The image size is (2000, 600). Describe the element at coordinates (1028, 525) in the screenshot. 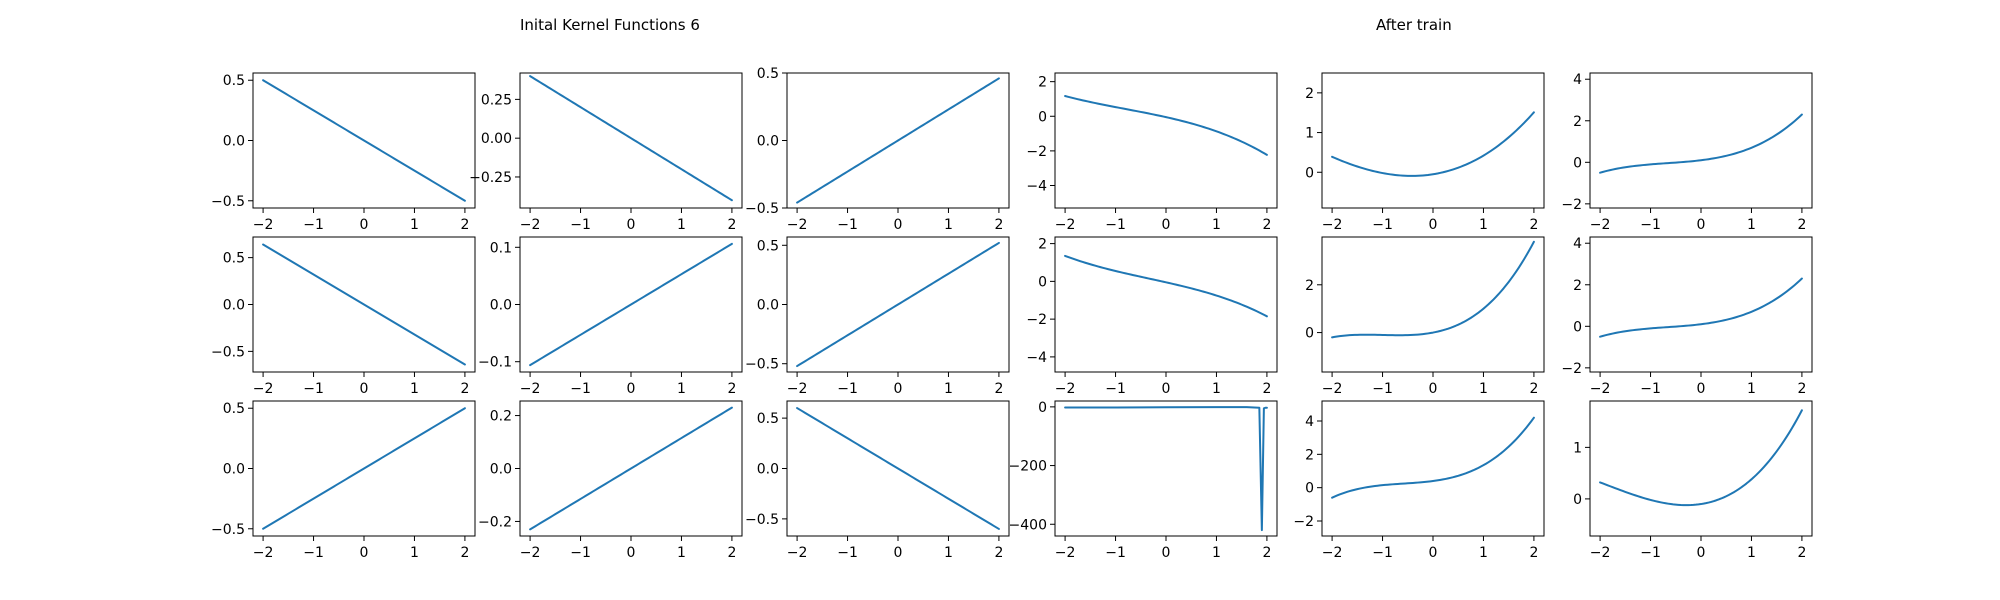

I see `y-tick-label: −400` at that location.